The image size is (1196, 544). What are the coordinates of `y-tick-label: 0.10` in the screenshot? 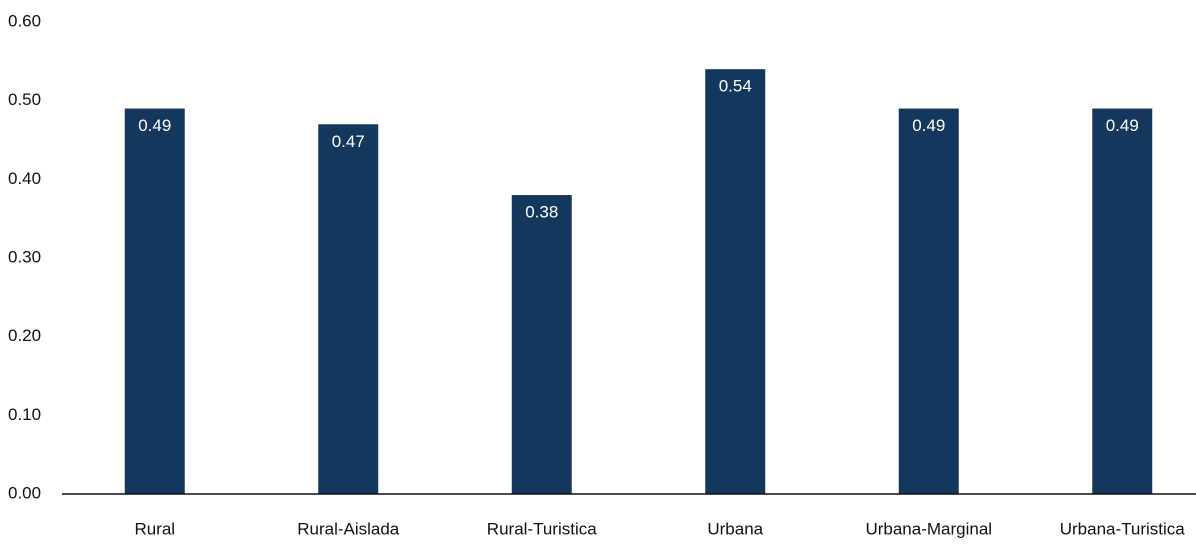 It's located at (24, 414).